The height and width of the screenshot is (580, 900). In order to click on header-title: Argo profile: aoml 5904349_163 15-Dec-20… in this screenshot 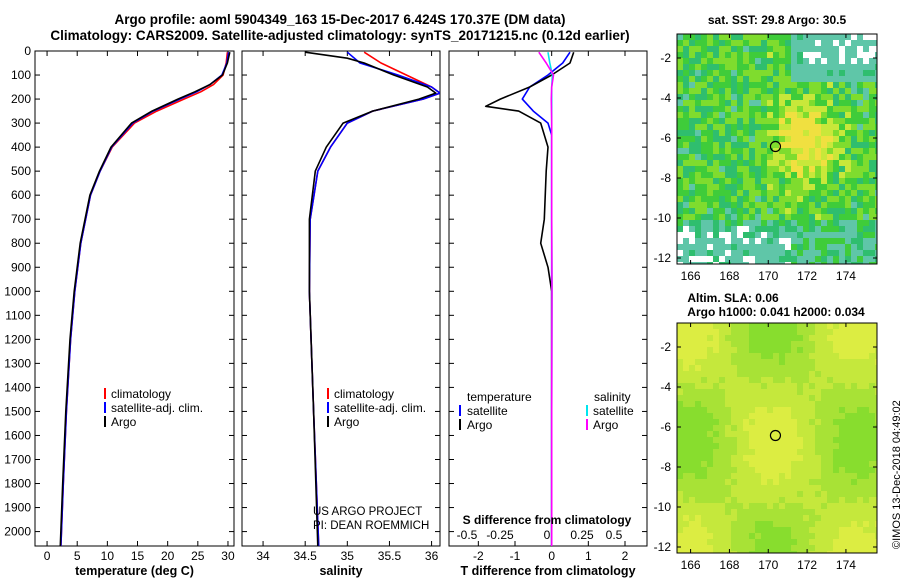, I will do `click(340, 19)`.